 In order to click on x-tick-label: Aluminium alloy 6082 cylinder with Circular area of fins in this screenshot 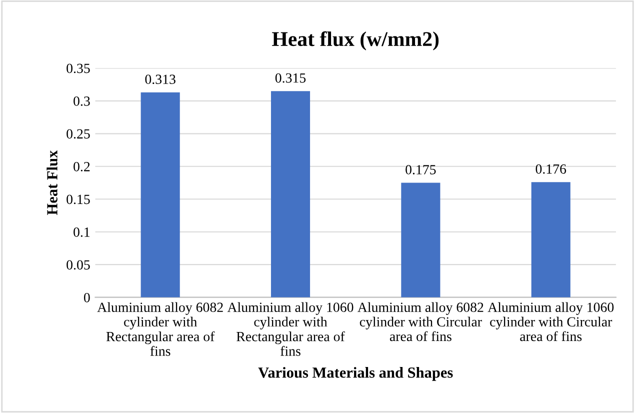, I will do `click(421, 322)`.